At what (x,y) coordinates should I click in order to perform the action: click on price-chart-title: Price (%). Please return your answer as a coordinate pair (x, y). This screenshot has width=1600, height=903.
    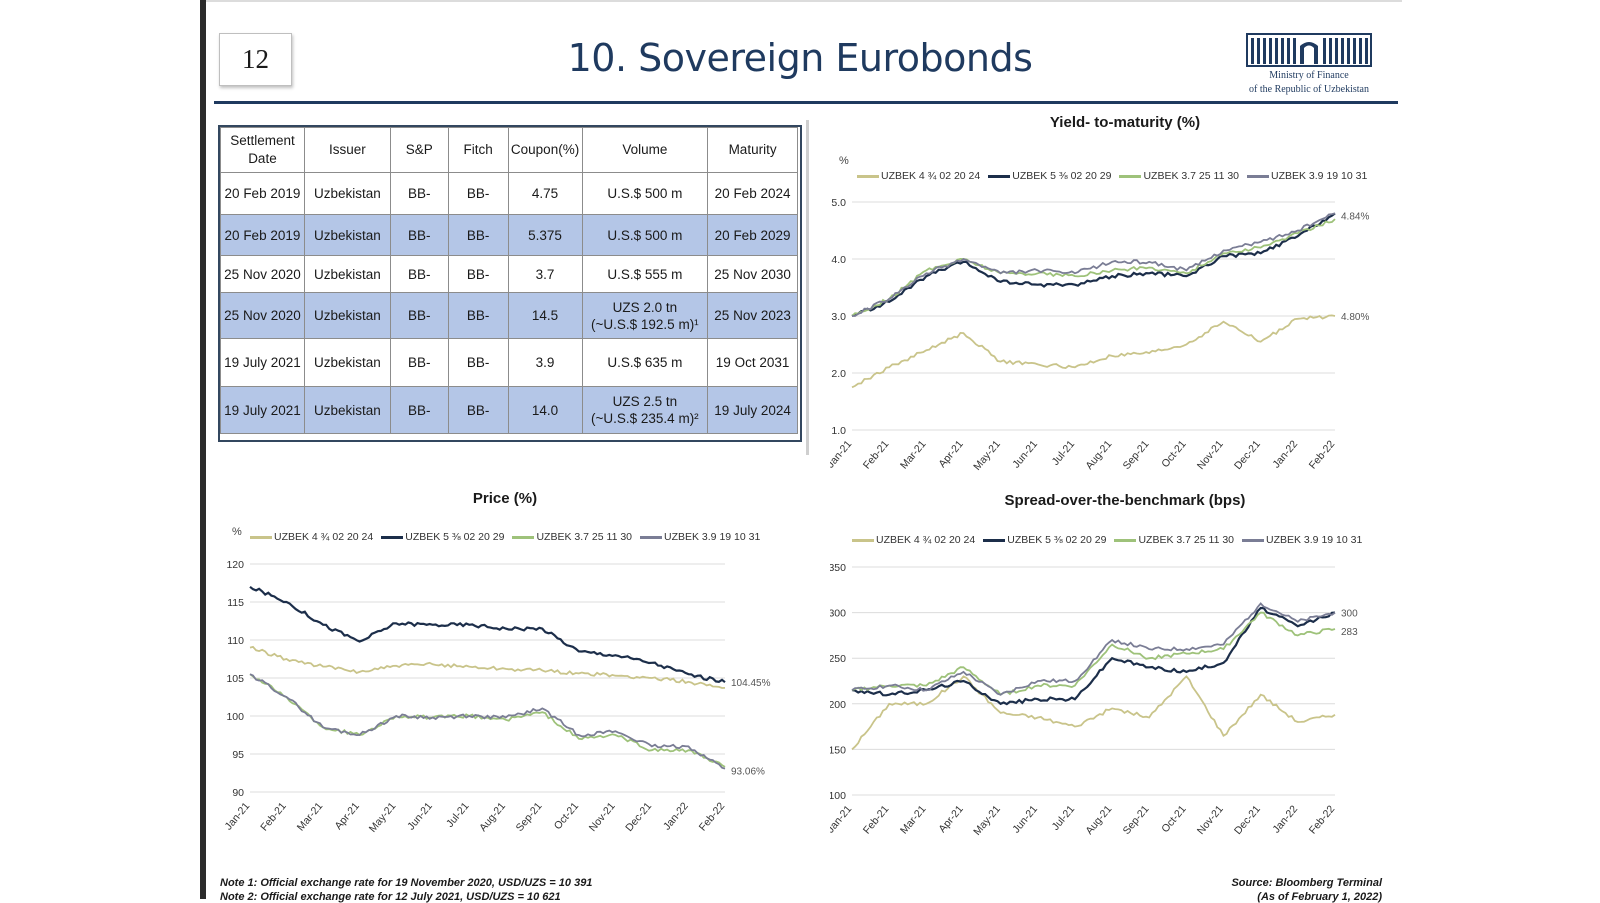
    Looking at the image, I should click on (505, 498).